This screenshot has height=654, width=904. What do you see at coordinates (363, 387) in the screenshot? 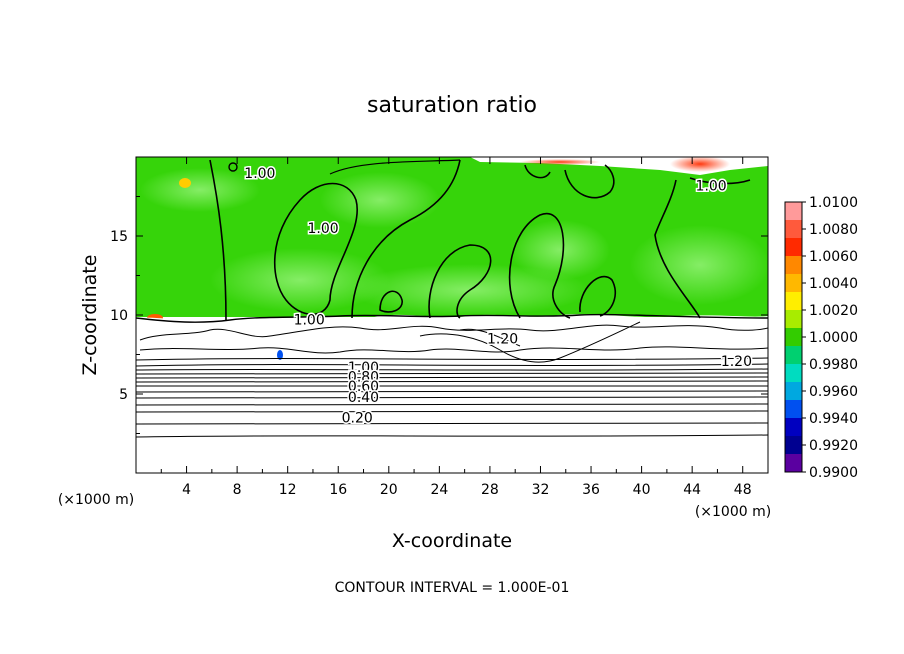
I see `contour-label: 0.60` at bounding box center [363, 387].